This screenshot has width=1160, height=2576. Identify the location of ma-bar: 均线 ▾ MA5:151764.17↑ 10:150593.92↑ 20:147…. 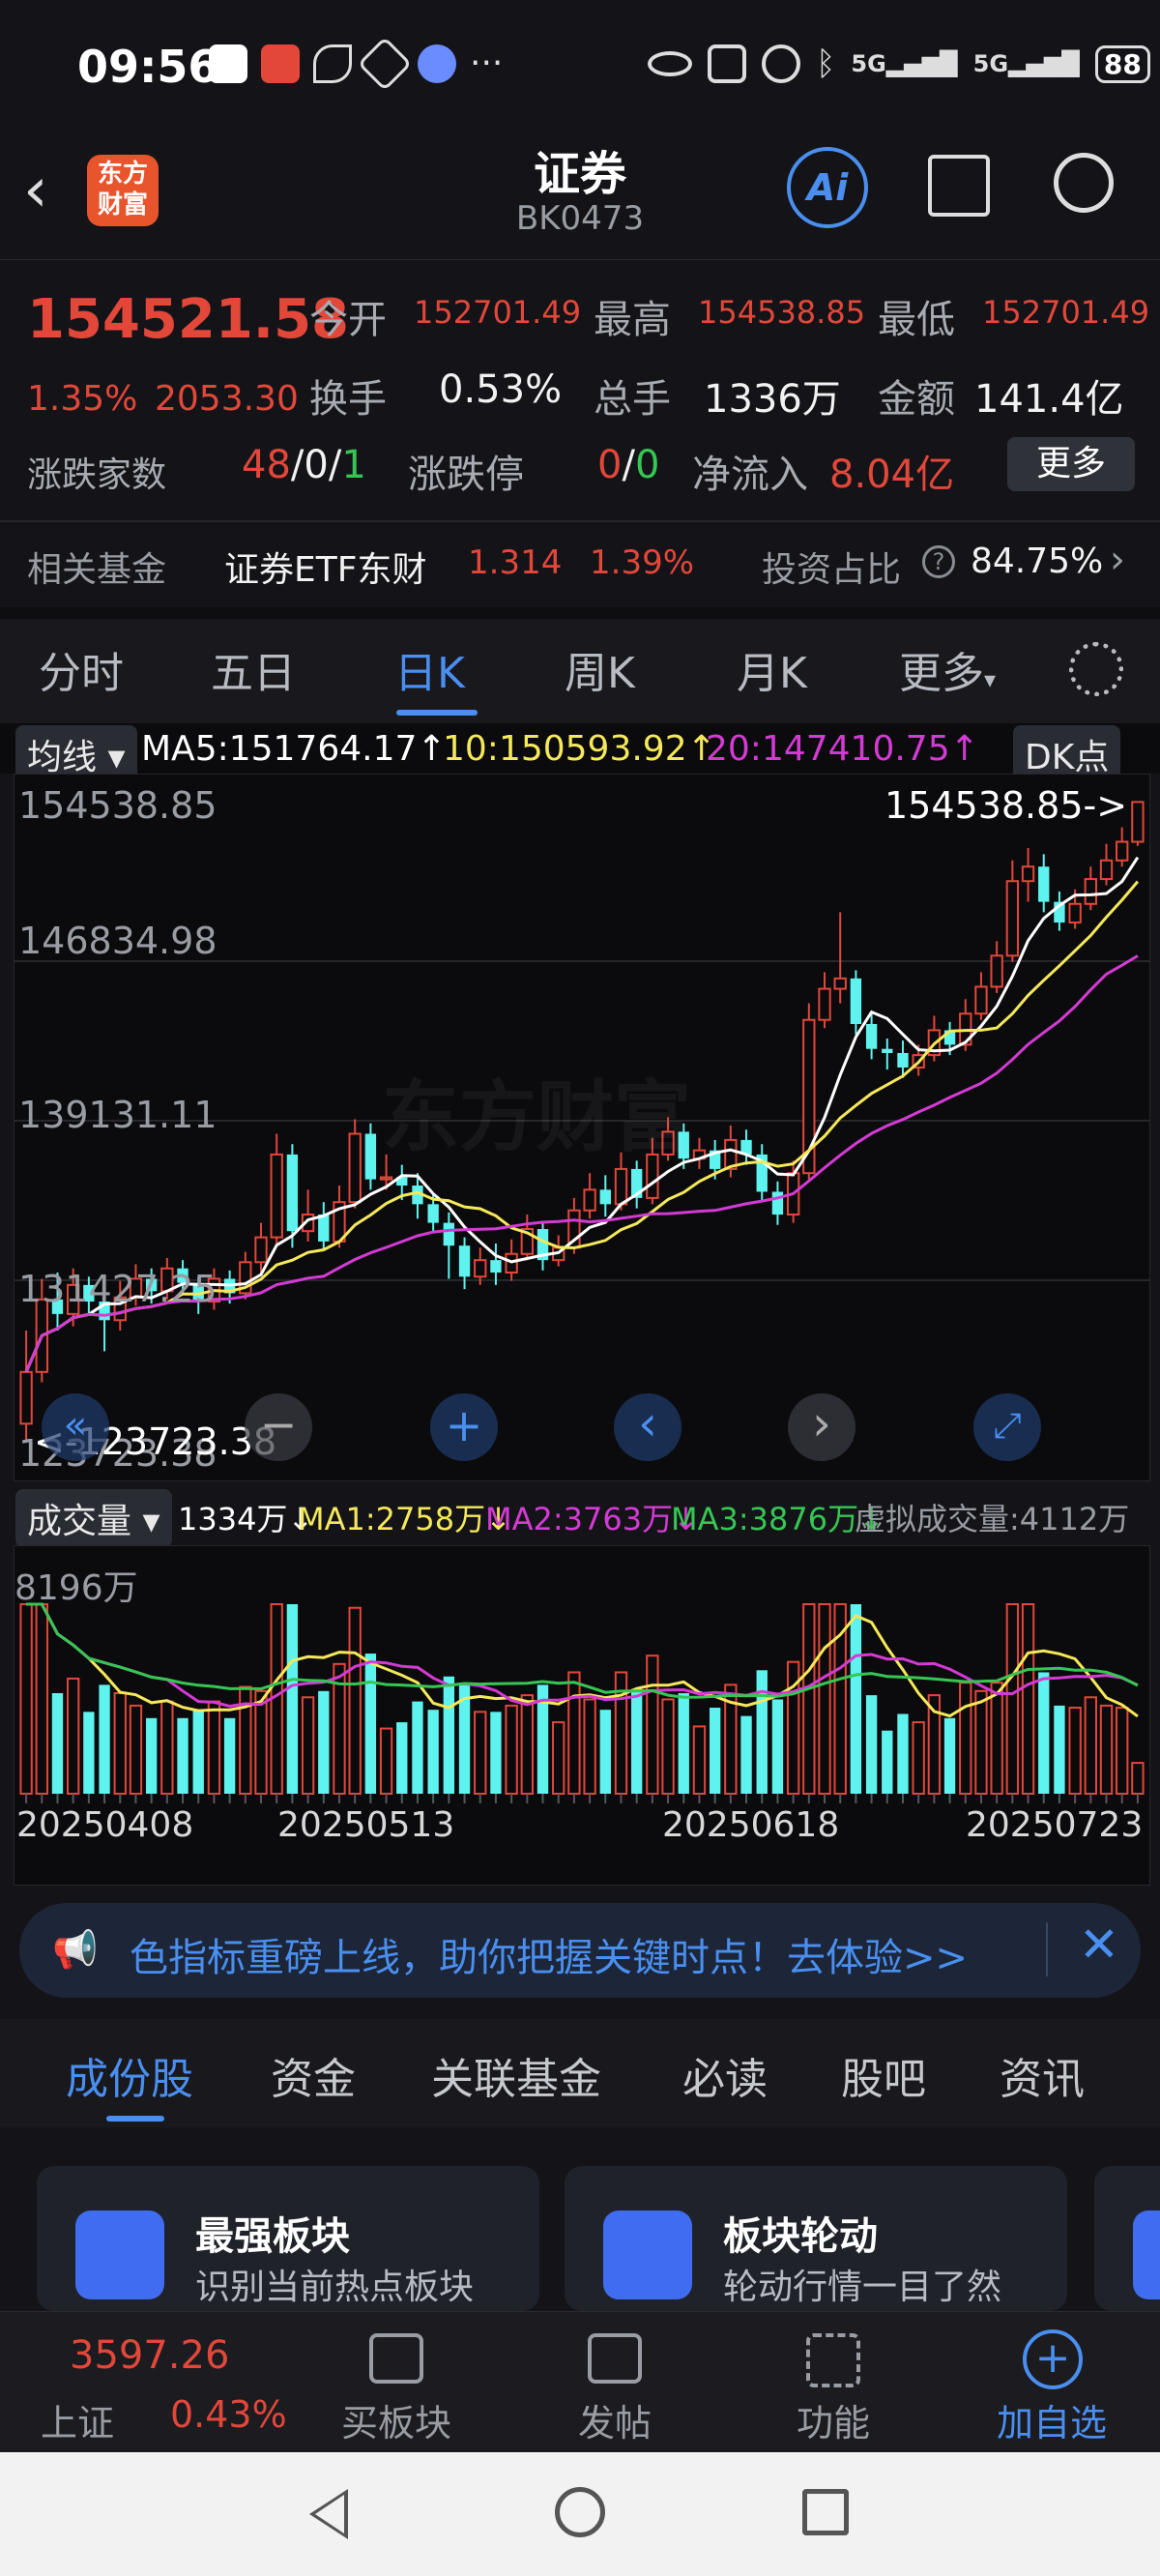
(580, 753).